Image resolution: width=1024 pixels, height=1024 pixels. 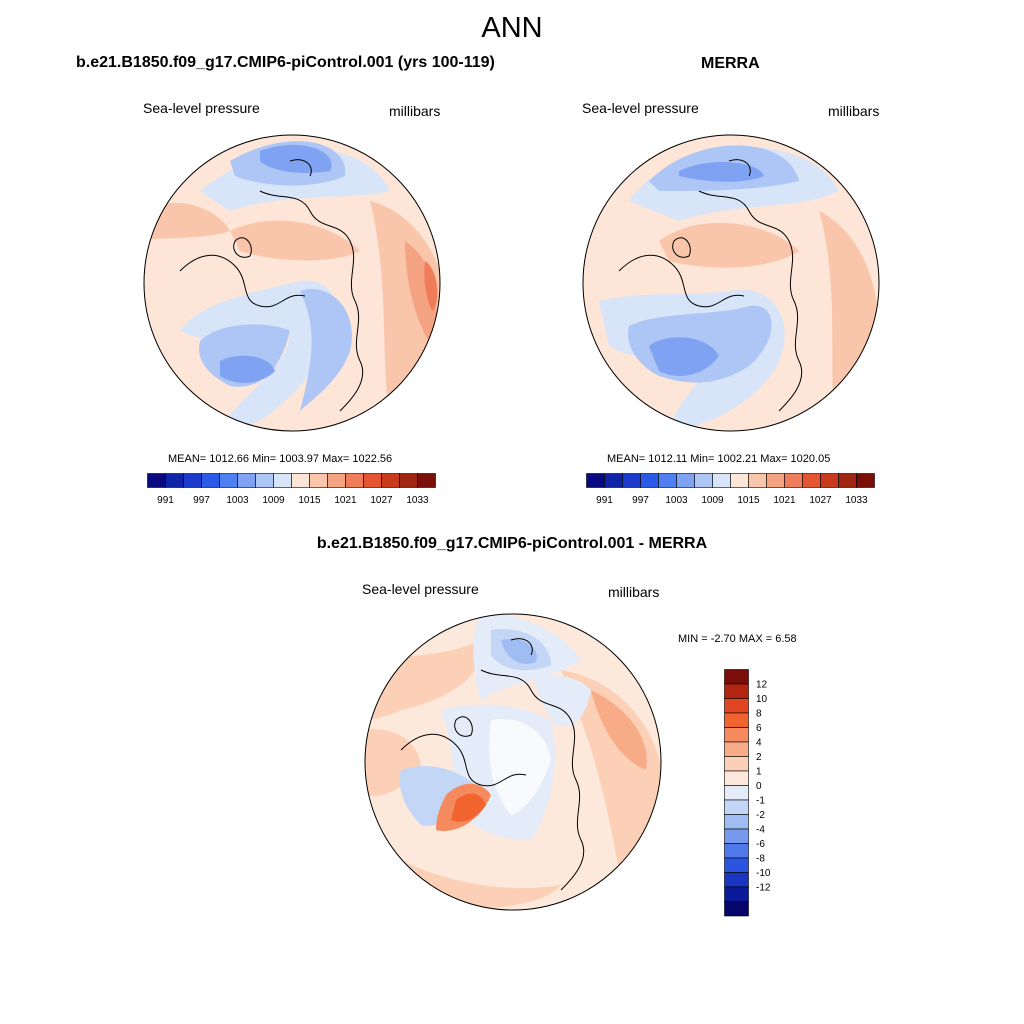 What do you see at coordinates (604, 500) in the screenshot?
I see `obs-colorbar-tick-label: 991` at bounding box center [604, 500].